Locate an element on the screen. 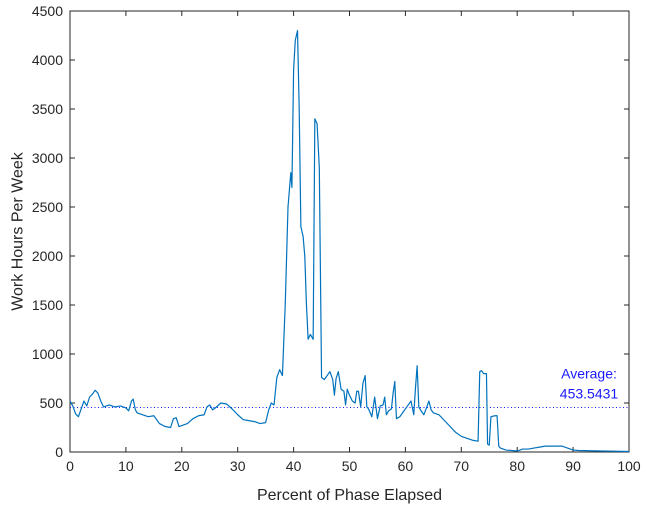 The image size is (646, 508). x-tick-label: 30 is located at coordinates (238, 466).